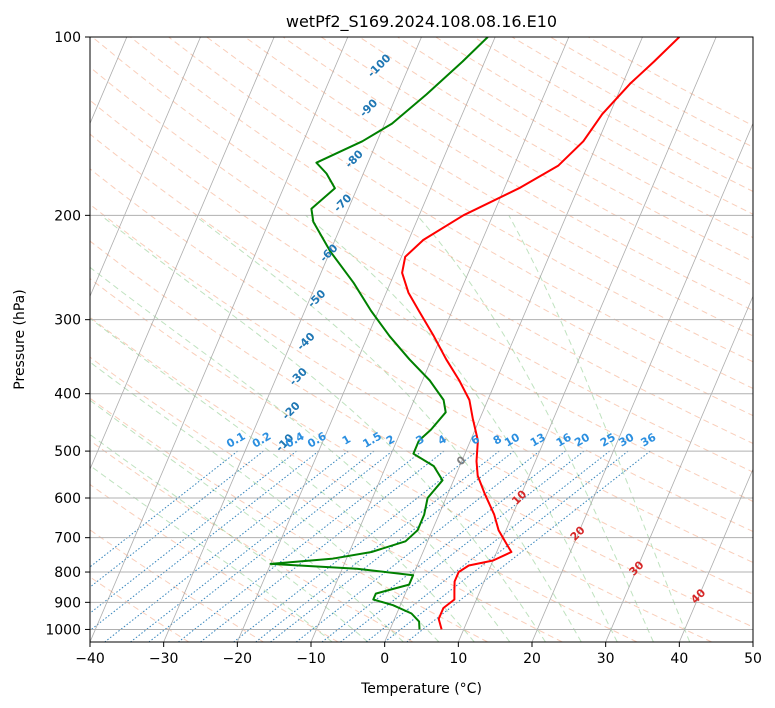 Image resolution: width=775 pixels, height=708 pixels. Describe the element at coordinates (753, 659) in the screenshot. I see `x-tick-label: 50` at that location.